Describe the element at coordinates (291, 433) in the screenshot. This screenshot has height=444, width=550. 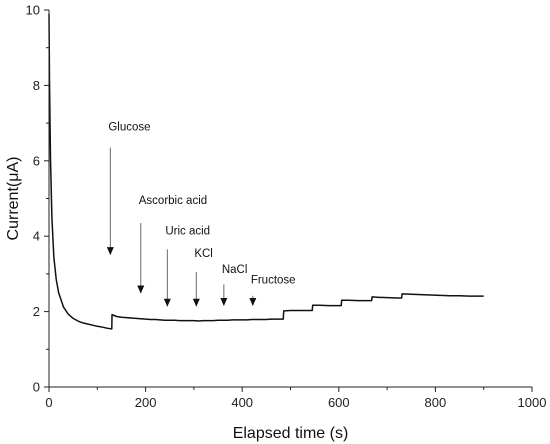
I see `x-axis-title: Elapsed time (s)` at that location.